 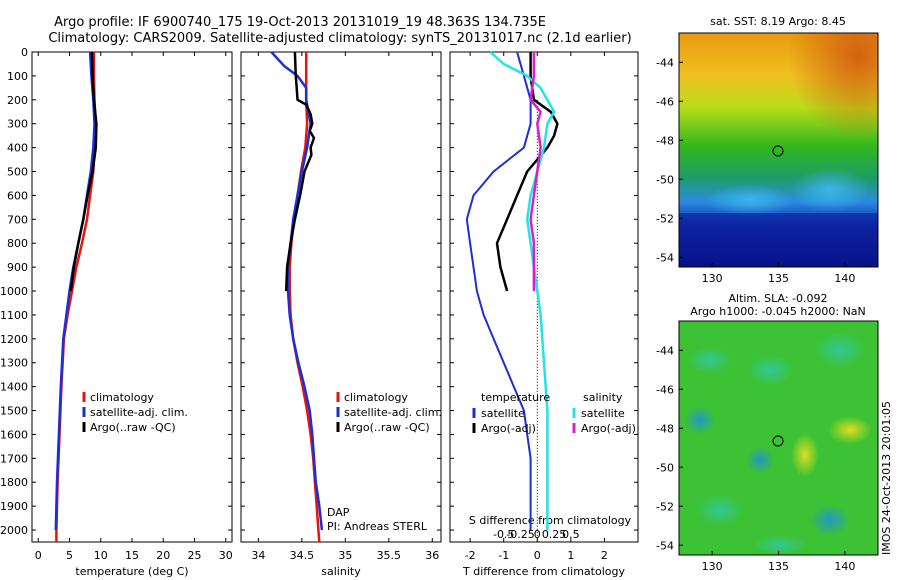 I want to click on depth-tick-label: 1900, so click(x=14, y=506).